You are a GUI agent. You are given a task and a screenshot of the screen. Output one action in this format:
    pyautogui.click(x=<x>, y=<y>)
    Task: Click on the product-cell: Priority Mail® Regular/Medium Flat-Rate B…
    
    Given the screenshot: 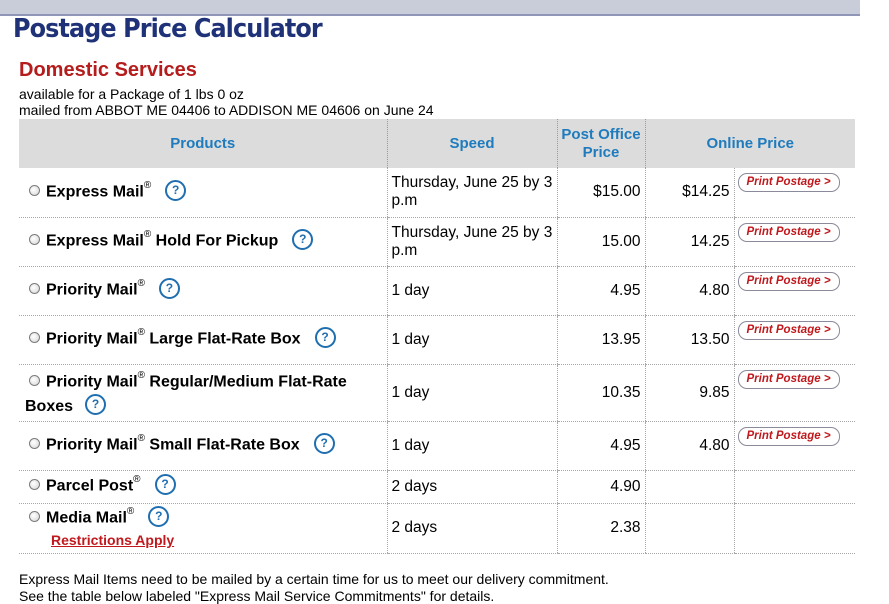 What is the action you would take?
    pyautogui.click(x=203, y=393)
    